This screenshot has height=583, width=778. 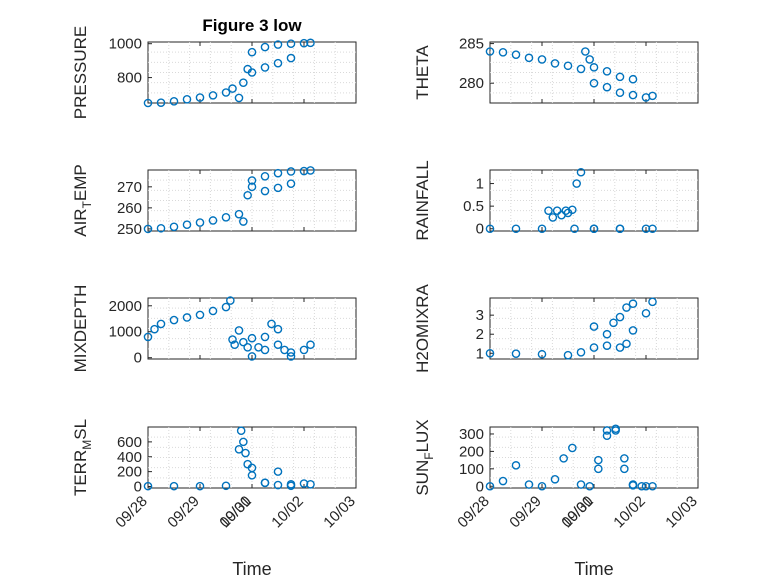 I want to click on y-tick-label: 400, so click(x=129, y=457).